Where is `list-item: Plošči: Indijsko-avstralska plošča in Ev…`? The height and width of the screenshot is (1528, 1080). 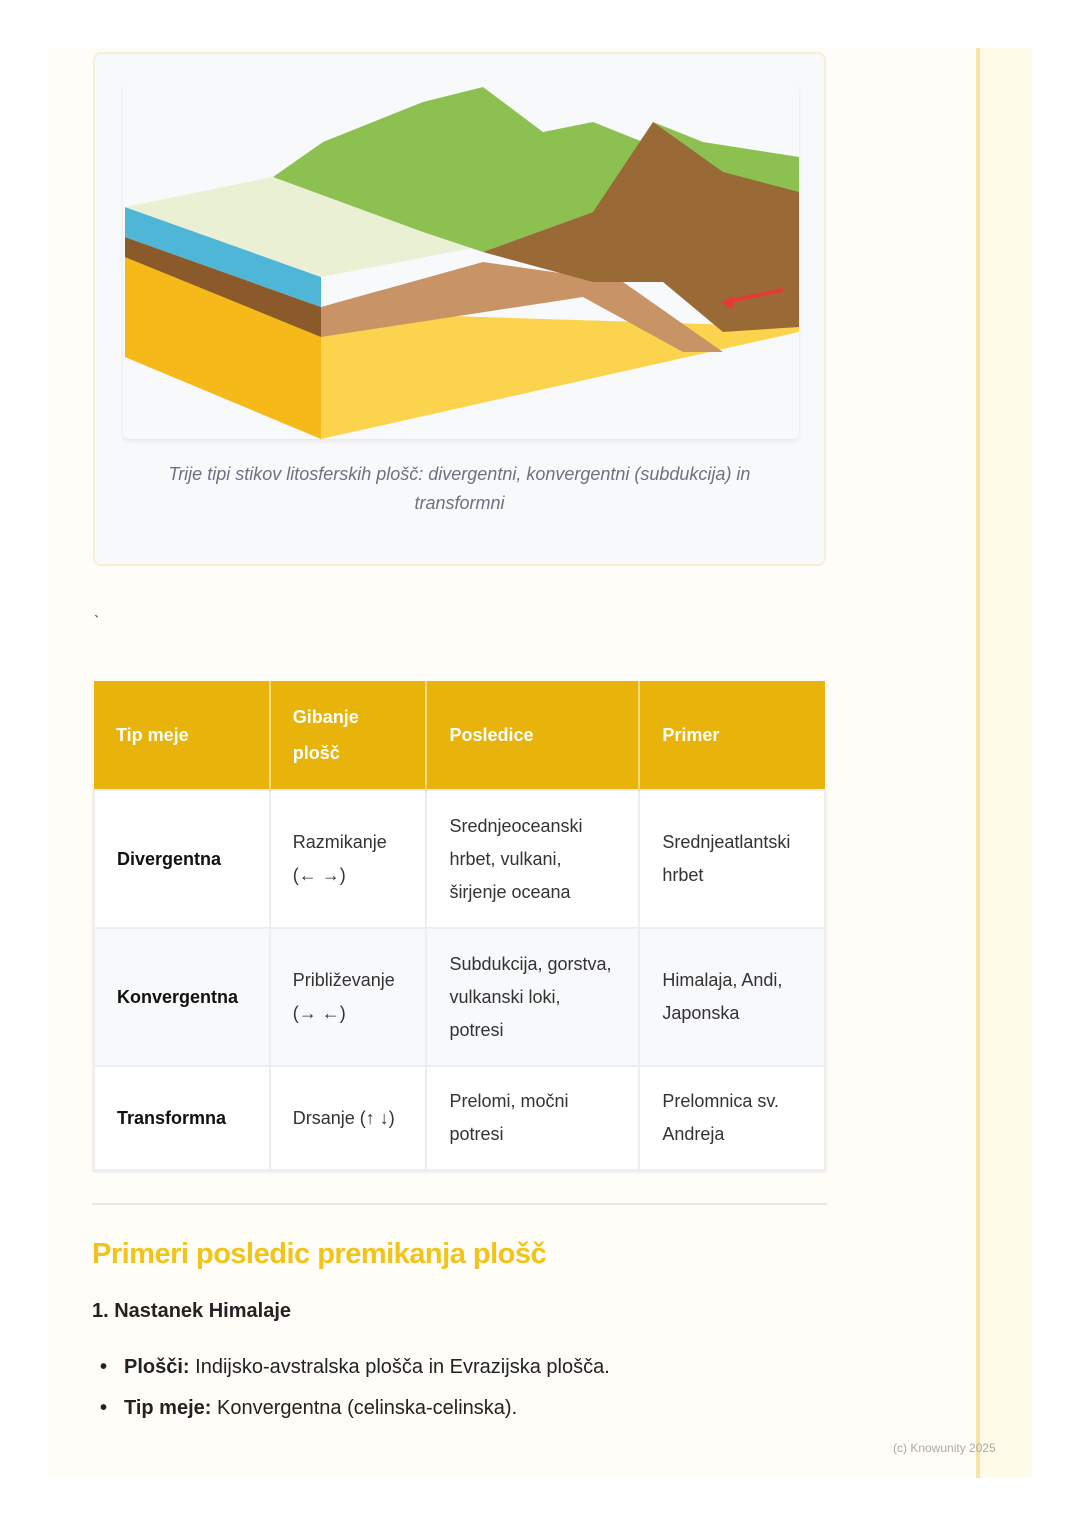 list-item: Plošči: Indijsko-avstralska plošča in Ev… is located at coordinates (355, 1367).